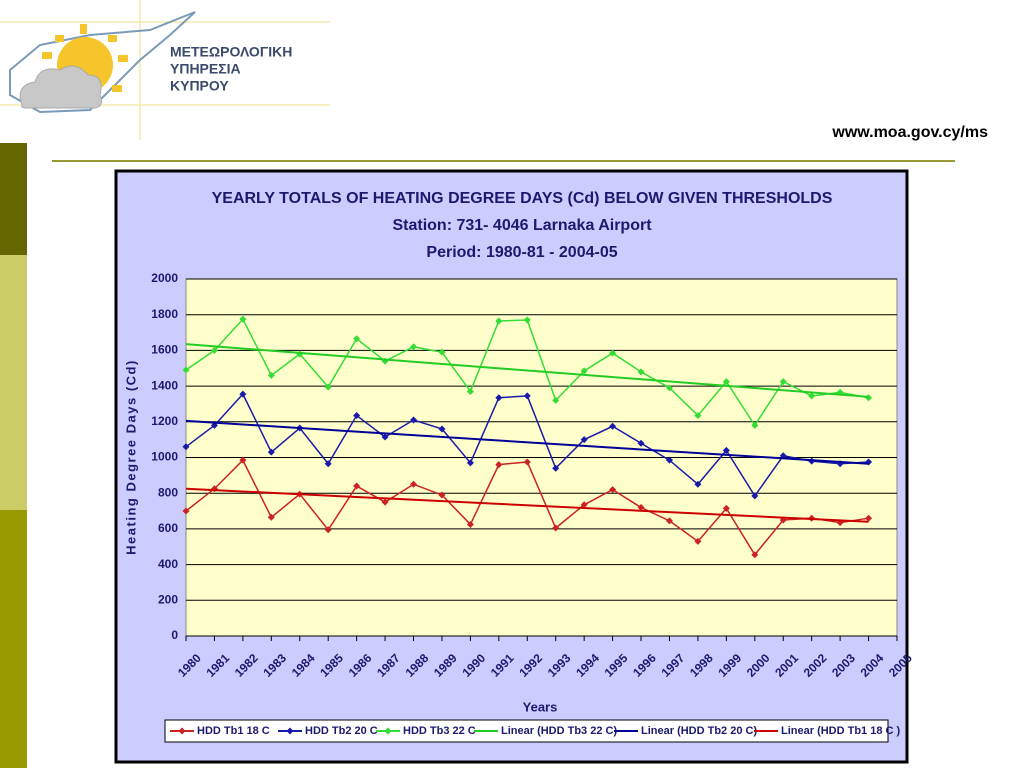  I want to click on logo-rays, so click(85, 58).